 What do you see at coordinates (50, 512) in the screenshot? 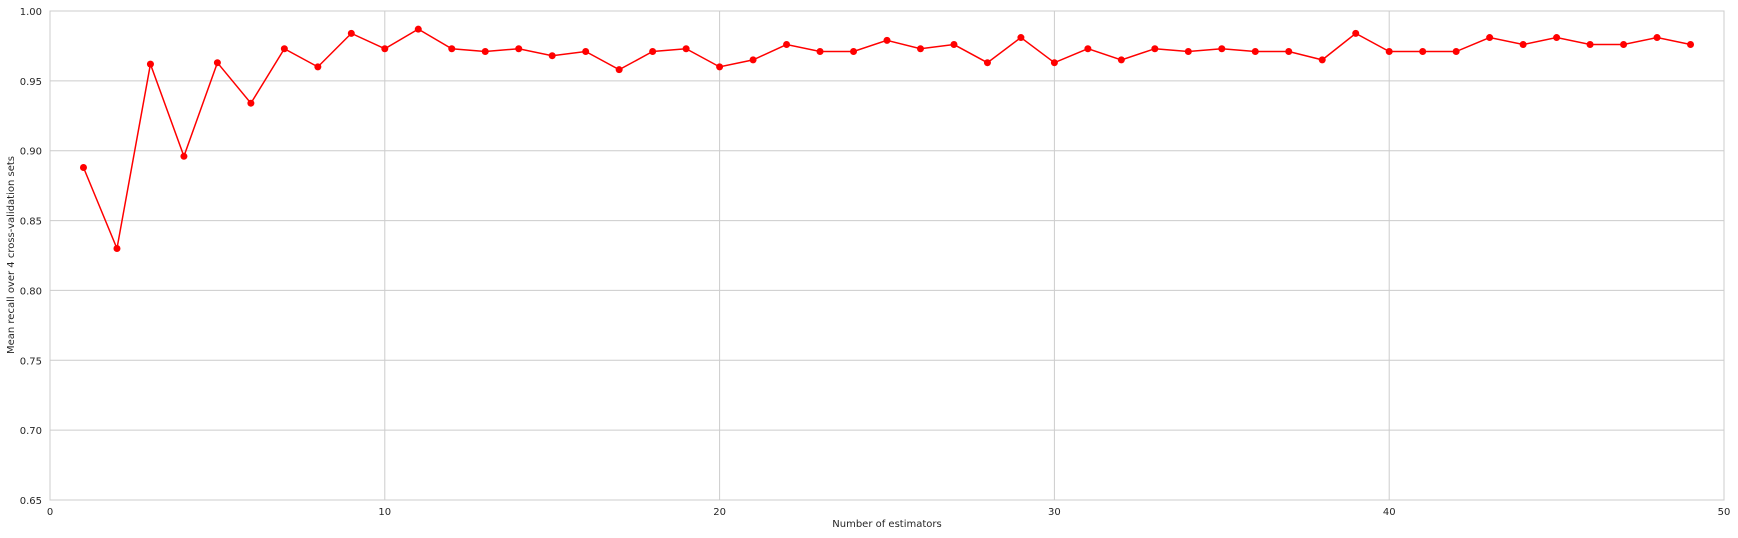
I see `x-tick-label: 0` at bounding box center [50, 512].